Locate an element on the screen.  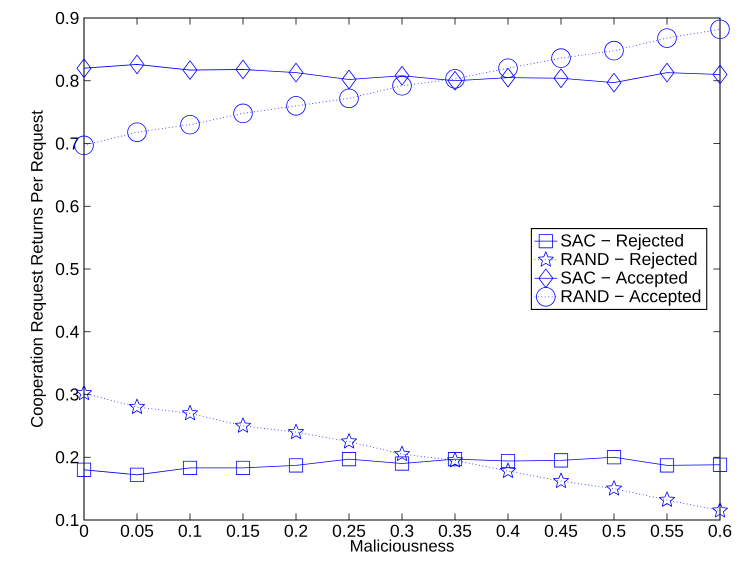
x-tick-label: 0.6 is located at coordinates (720, 530).